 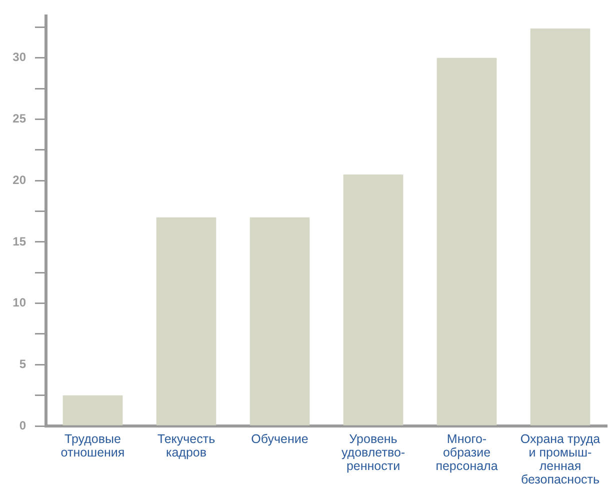 What do you see at coordinates (279, 439) in the screenshot?
I see `x-tick-label: Обучение` at bounding box center [279, 439].